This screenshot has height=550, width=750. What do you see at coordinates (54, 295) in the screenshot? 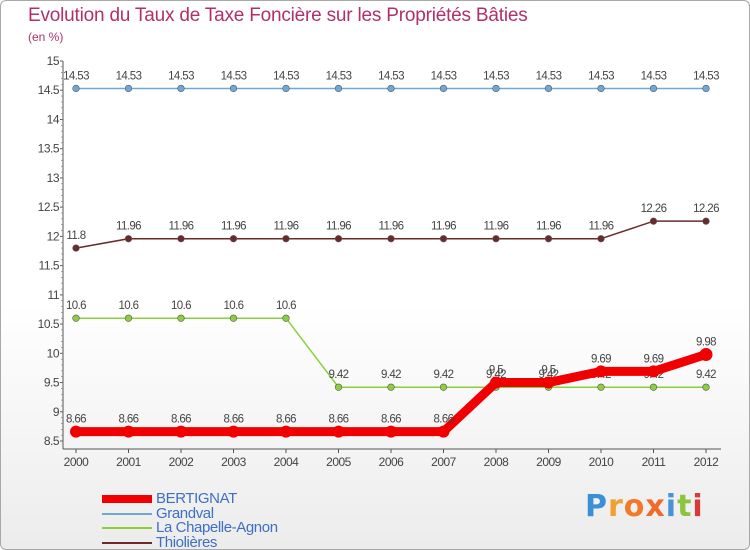
I see `y-tick-label: 11` at bounding box center [54, 295].